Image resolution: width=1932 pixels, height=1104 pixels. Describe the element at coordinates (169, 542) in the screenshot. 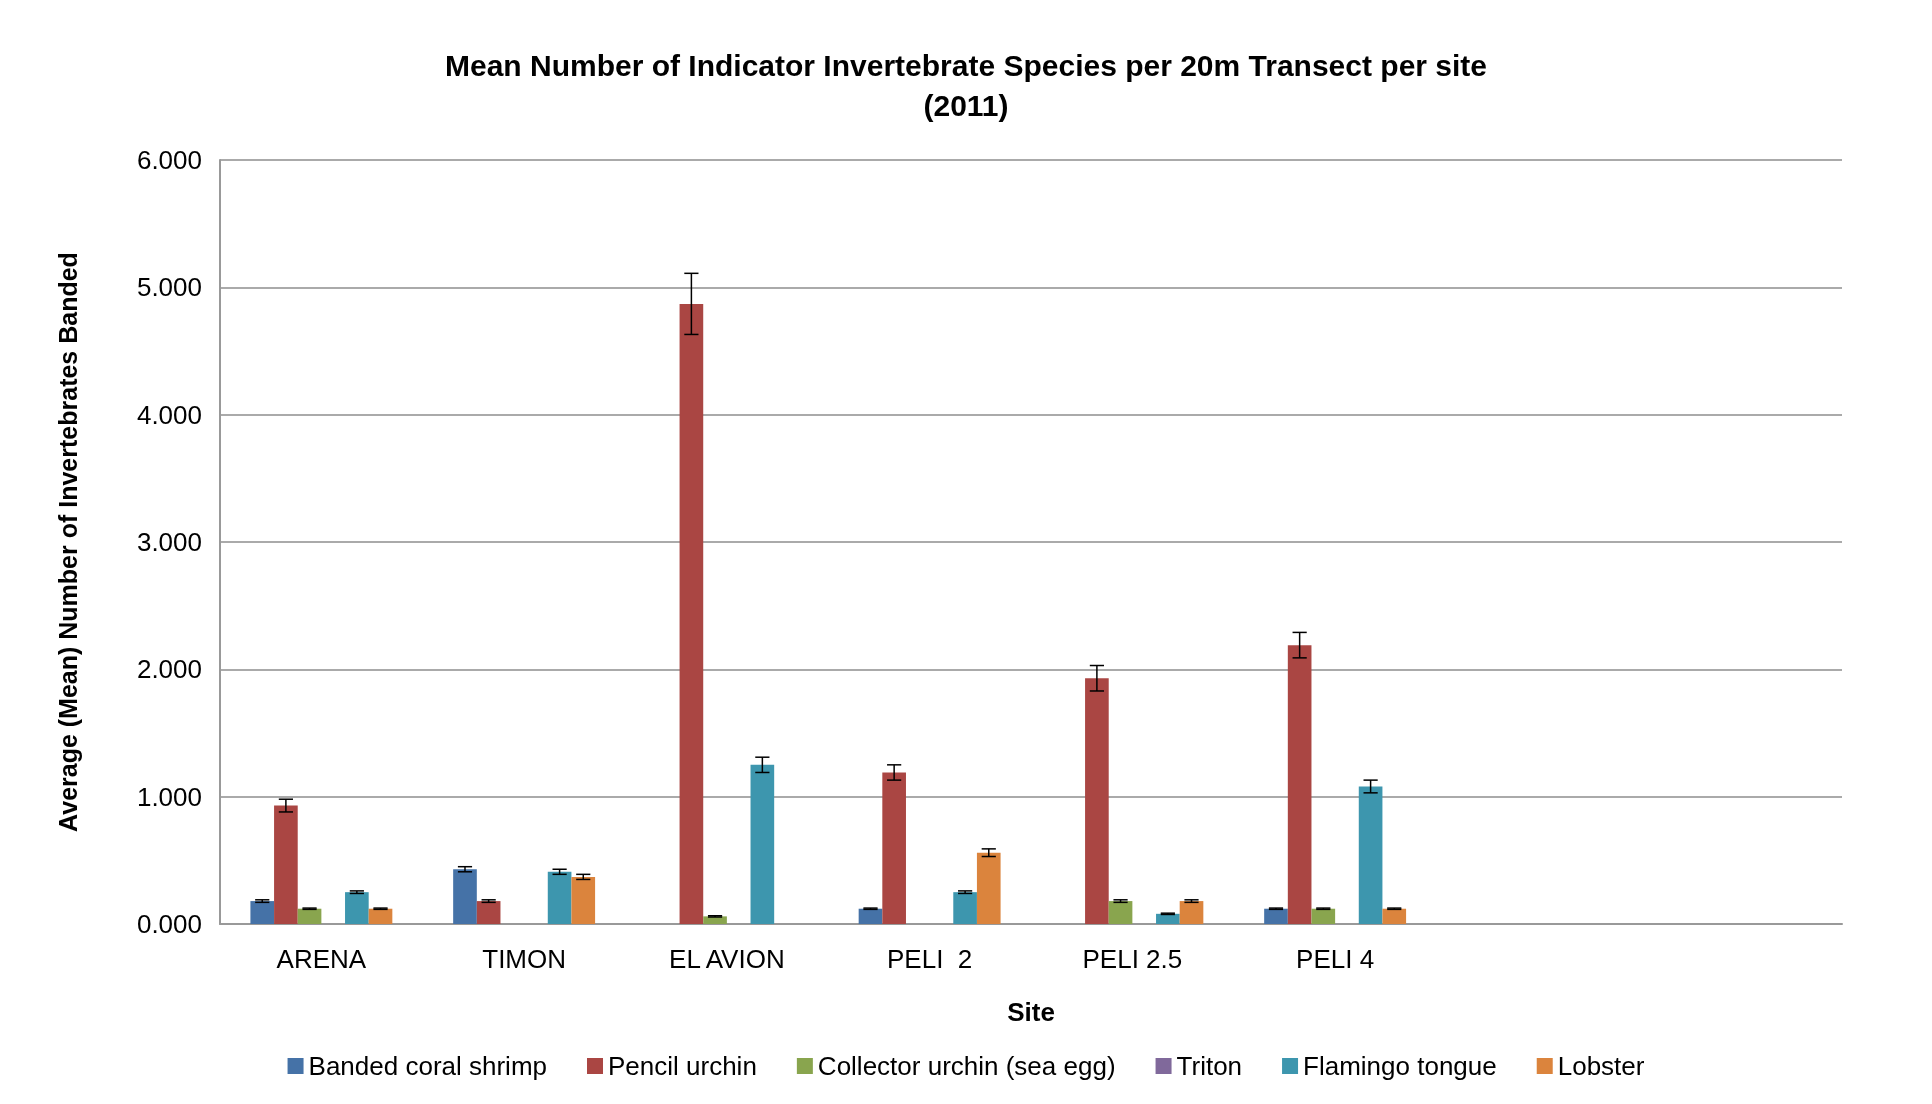

I see `y-tick-label: 3.000` at that location.